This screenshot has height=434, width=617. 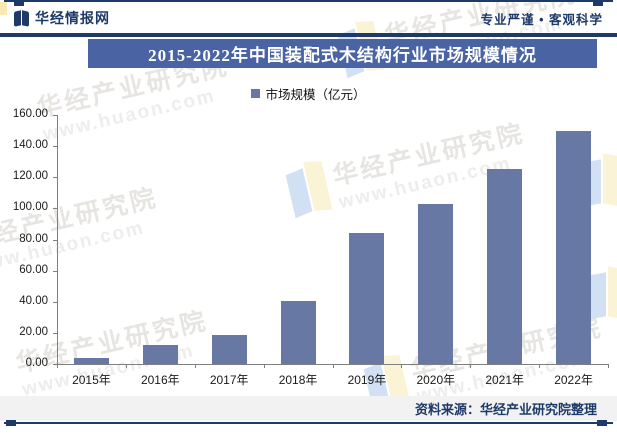 I want to click on x-axis-label: 2021年, so click(x=505, y=380).